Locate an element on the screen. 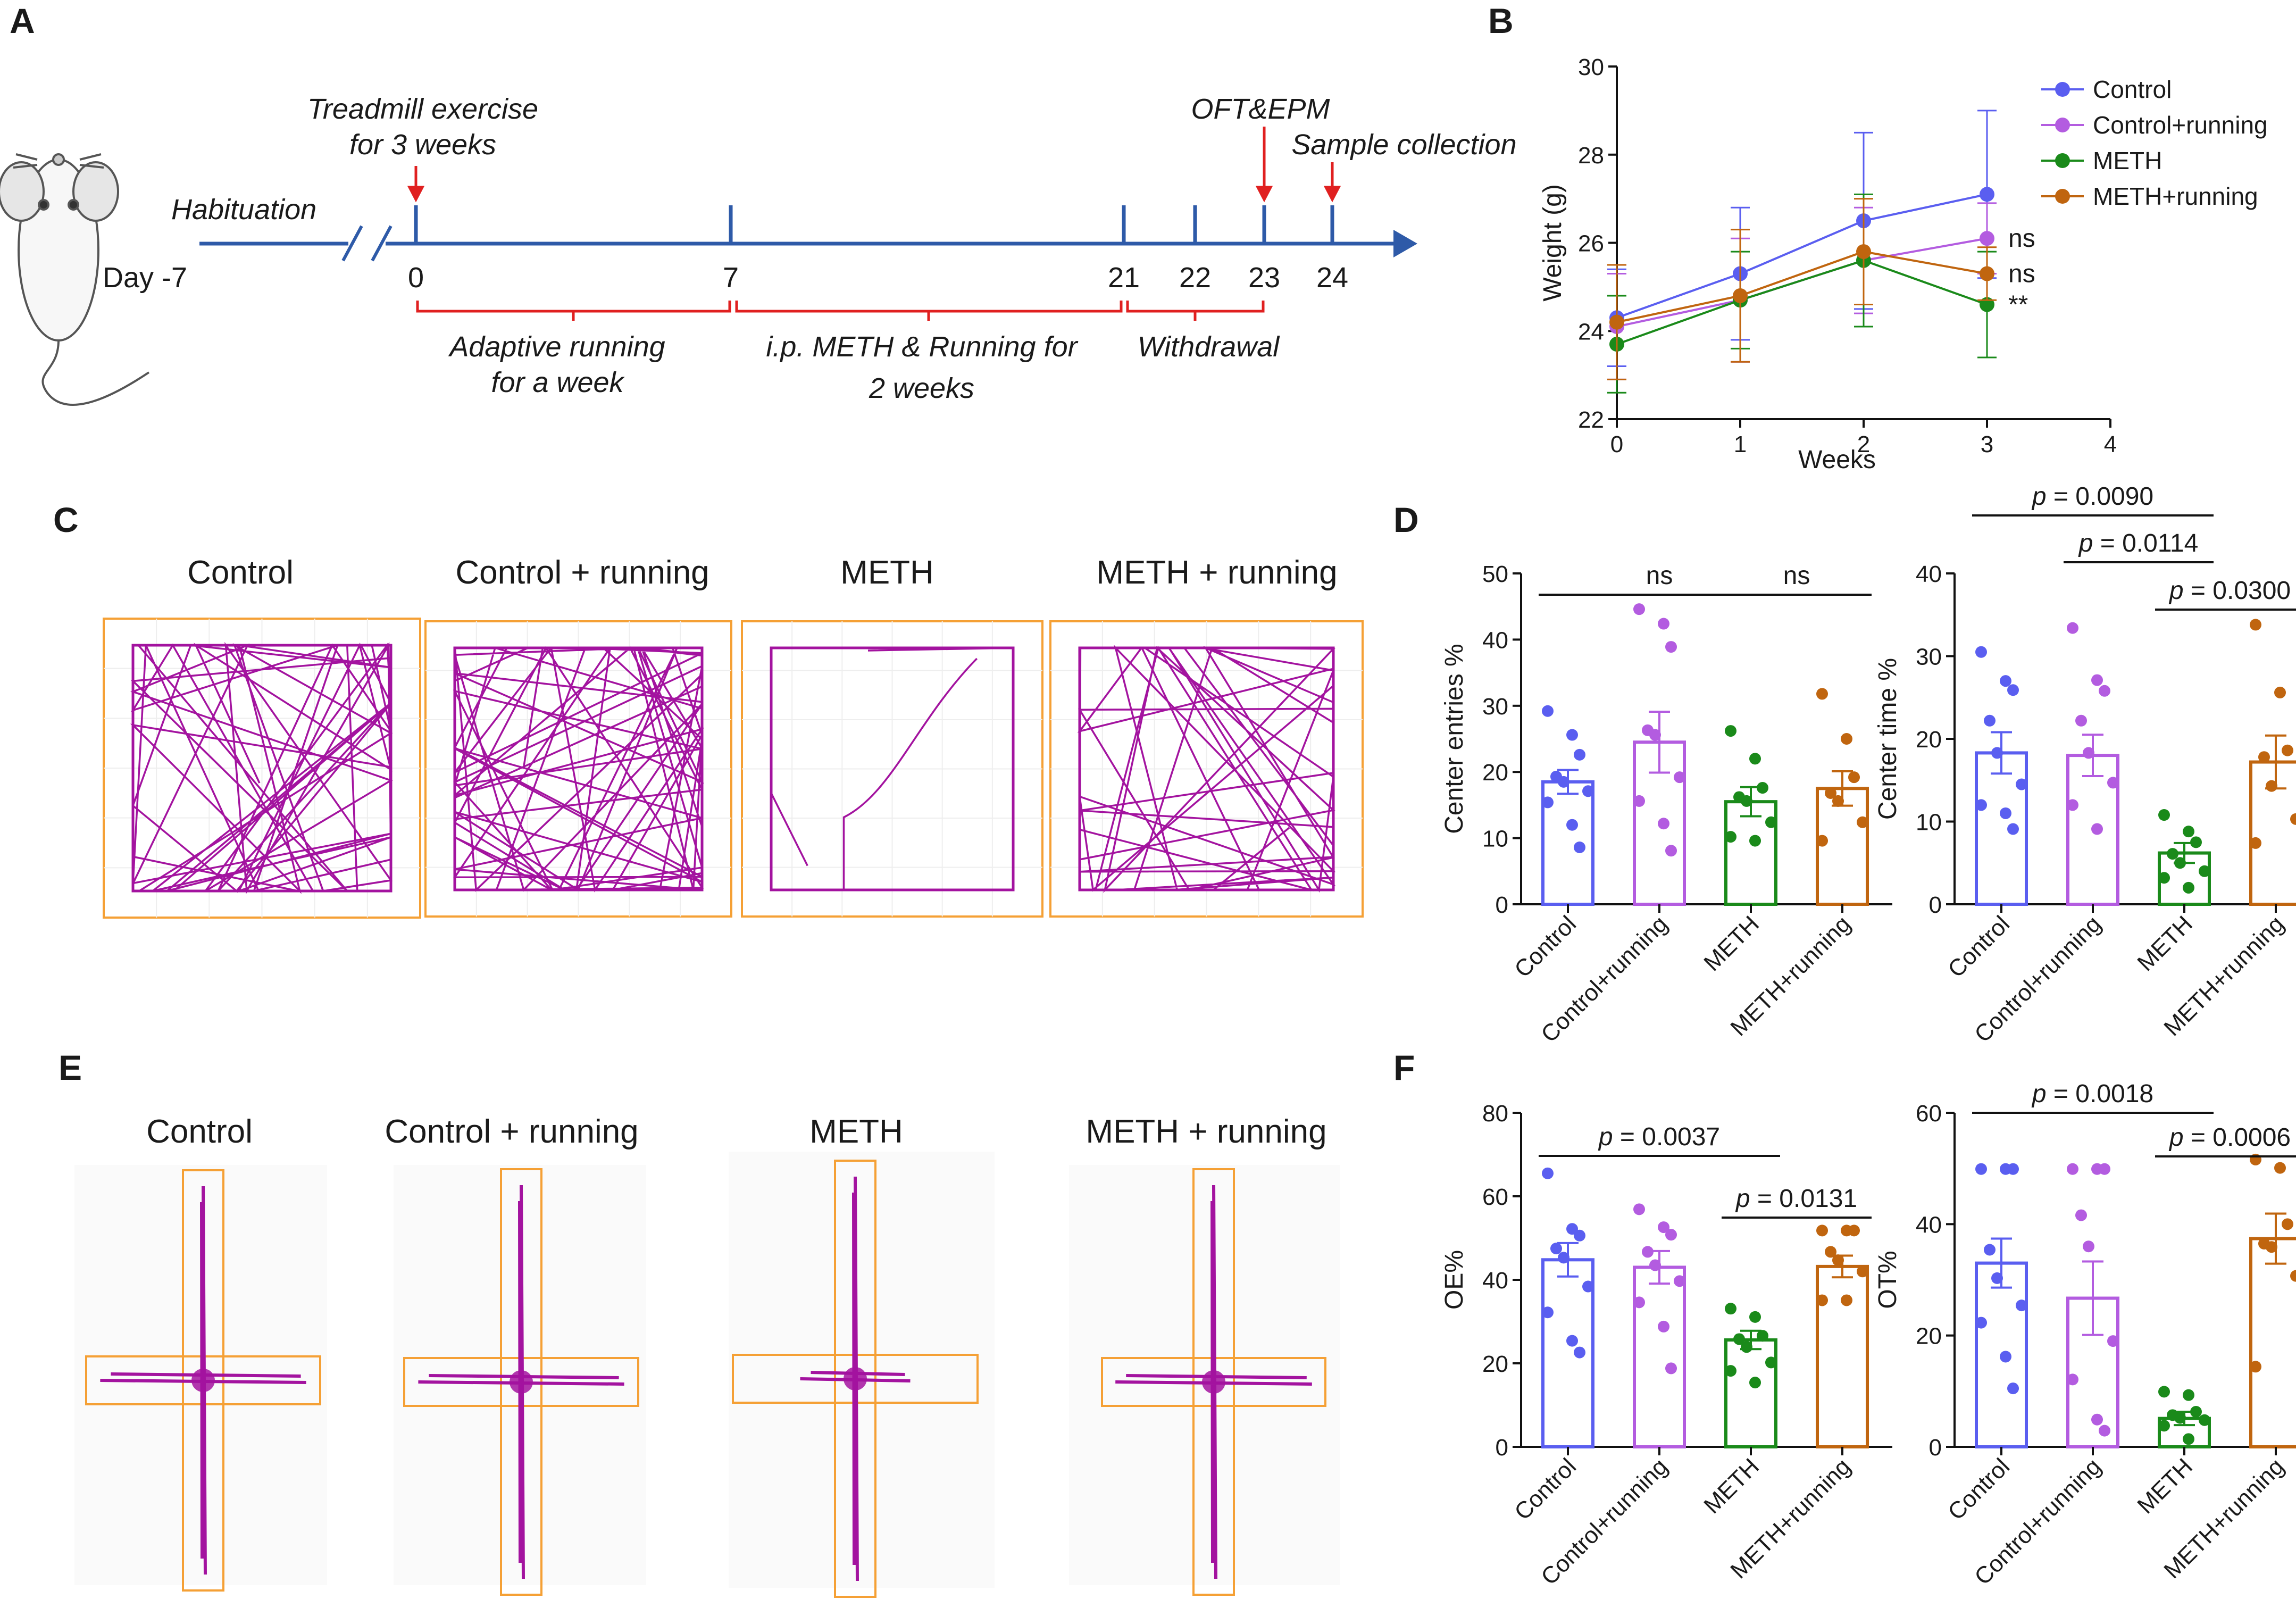 The width and height of the screenshot is (2296, 1616). y-tick-label: 0 is located at coordinates (1935, 1448).